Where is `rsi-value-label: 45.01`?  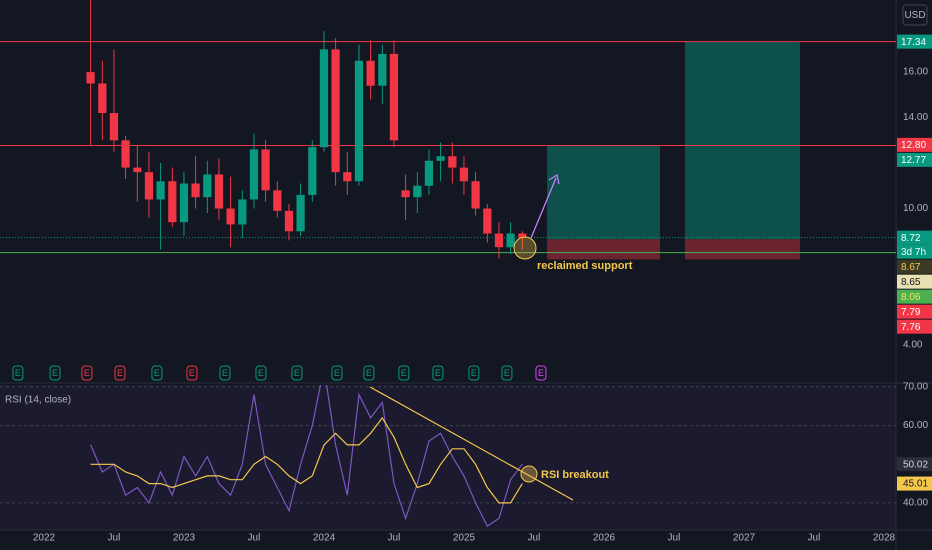
rsi-value-label: 45.01 is located at coordinates (915, 484).